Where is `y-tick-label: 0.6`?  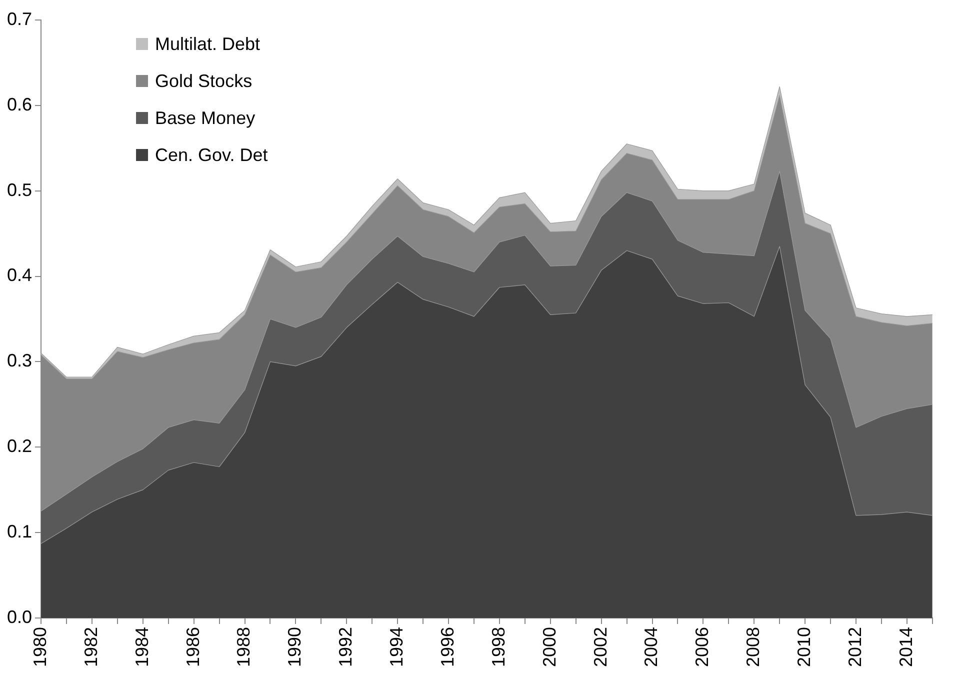
y-tick-label: 0.6 is located at coordinates (19, 104).